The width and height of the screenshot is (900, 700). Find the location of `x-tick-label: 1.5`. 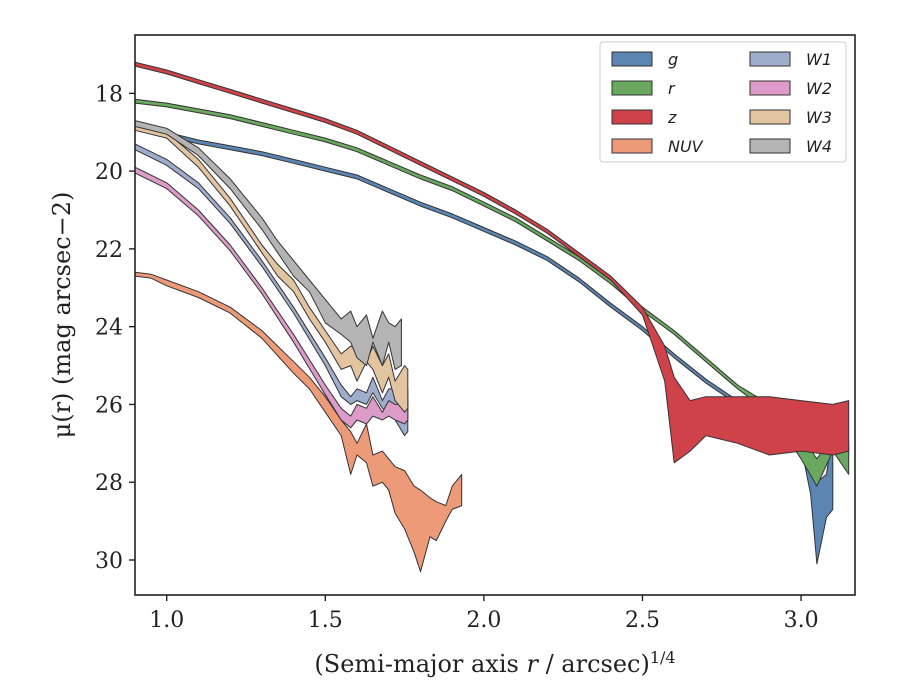

x-tick-label: 1.5 is located at coordinates (325, 620).